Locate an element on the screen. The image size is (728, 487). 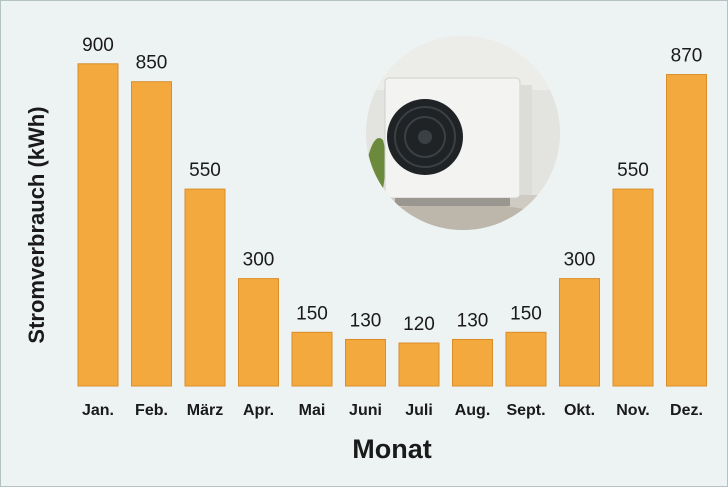
y-axis-label: Stromverbrauch (kWh) is located at coordinates (36, 224).